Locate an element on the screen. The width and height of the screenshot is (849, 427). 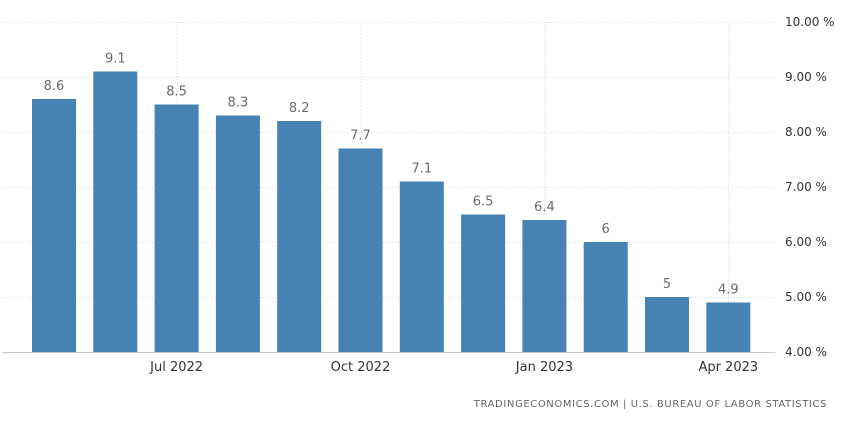
y-tick-label: 5.00 % is located at coordinates (806, 297).